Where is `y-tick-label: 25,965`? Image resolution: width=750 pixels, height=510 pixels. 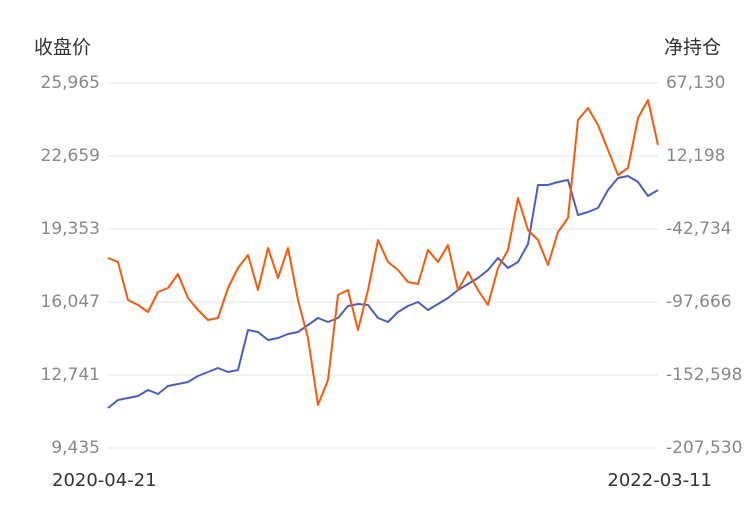
y-tick-label: 25,965 is located at coordinates (70, 83).